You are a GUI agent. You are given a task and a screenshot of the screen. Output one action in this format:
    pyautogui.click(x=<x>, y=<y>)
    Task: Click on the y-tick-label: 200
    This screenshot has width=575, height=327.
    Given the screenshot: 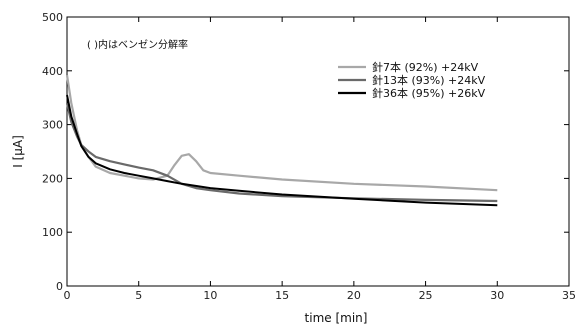 What is the action you would take?
    pyautogui.click(x=52, y=178)
    